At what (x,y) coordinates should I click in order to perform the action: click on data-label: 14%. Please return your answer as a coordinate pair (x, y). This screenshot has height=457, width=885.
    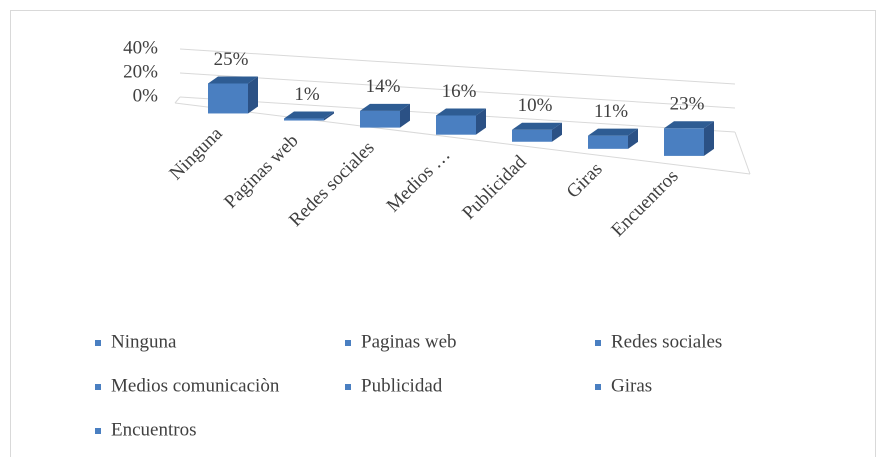
    Looking at the image, I should click on (383, 86).